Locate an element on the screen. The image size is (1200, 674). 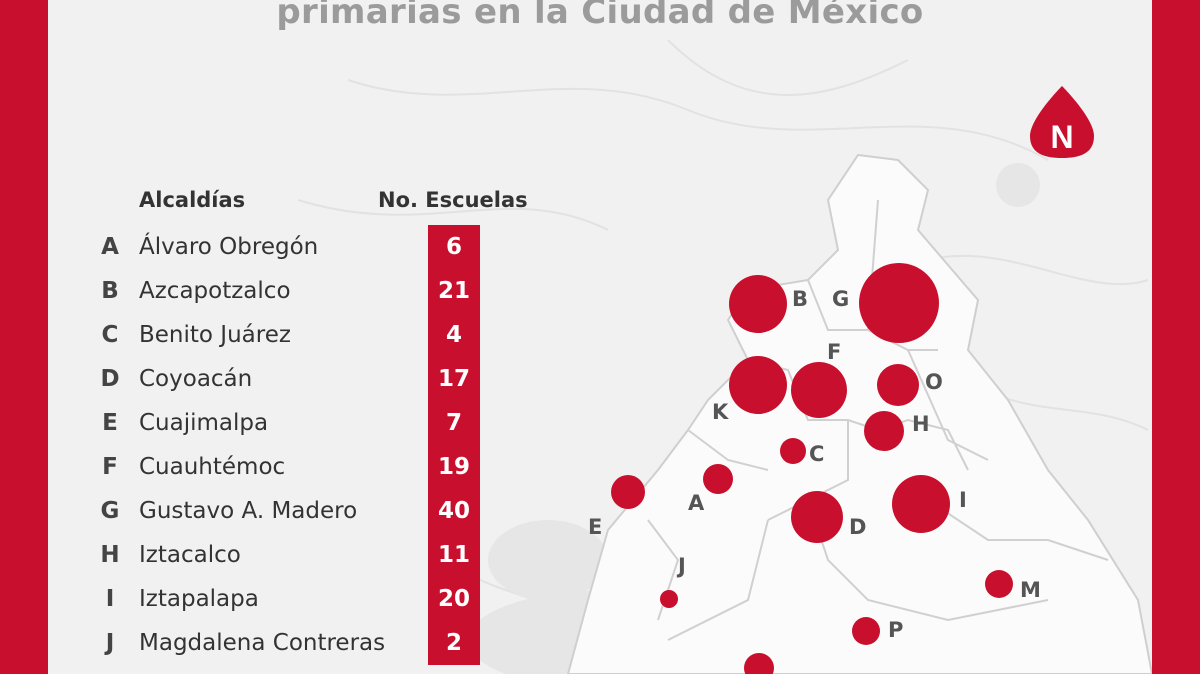
map-label-h: H is located at coordinates (921, 424).